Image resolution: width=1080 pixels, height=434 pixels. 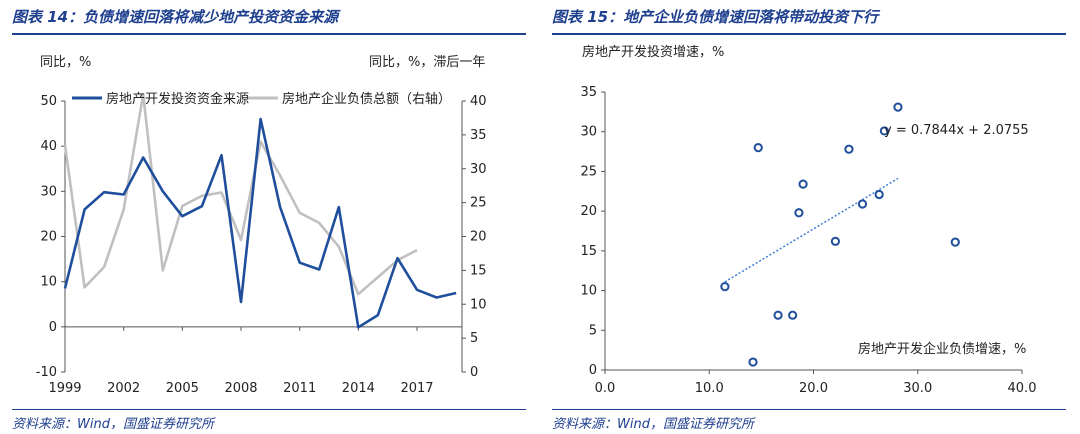 I want to click on x-tick-label: 2017, so click(x=416, y=388).